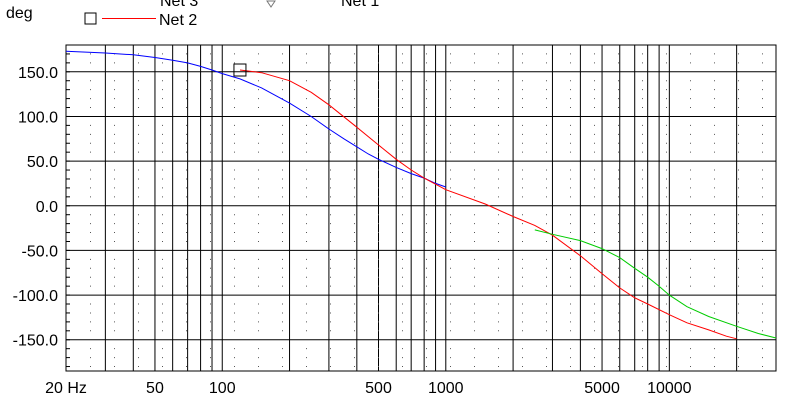 The height and width of the screenshot is (407, 800). Describe the element at coordinates (446, 388) in the screenshot. I see `x-tick-label: 1000` at that location.